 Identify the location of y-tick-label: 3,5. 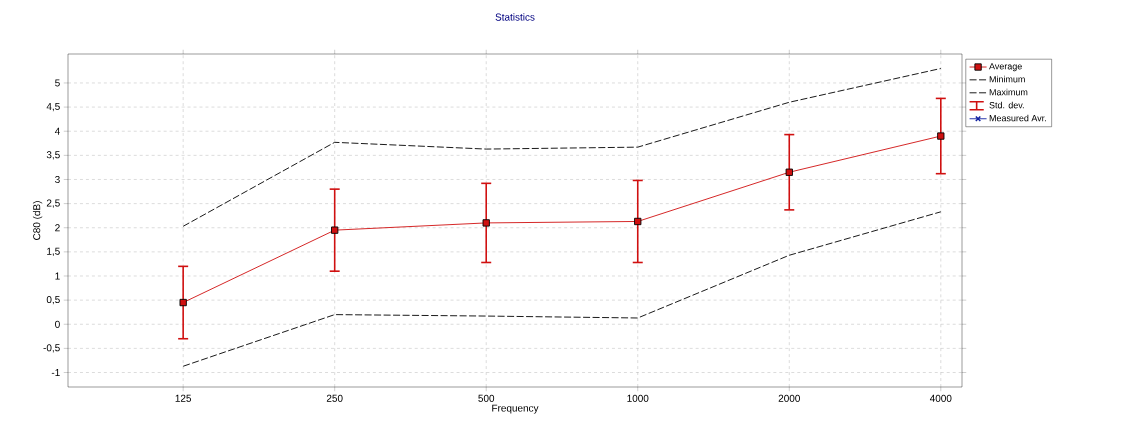
(53, 155).